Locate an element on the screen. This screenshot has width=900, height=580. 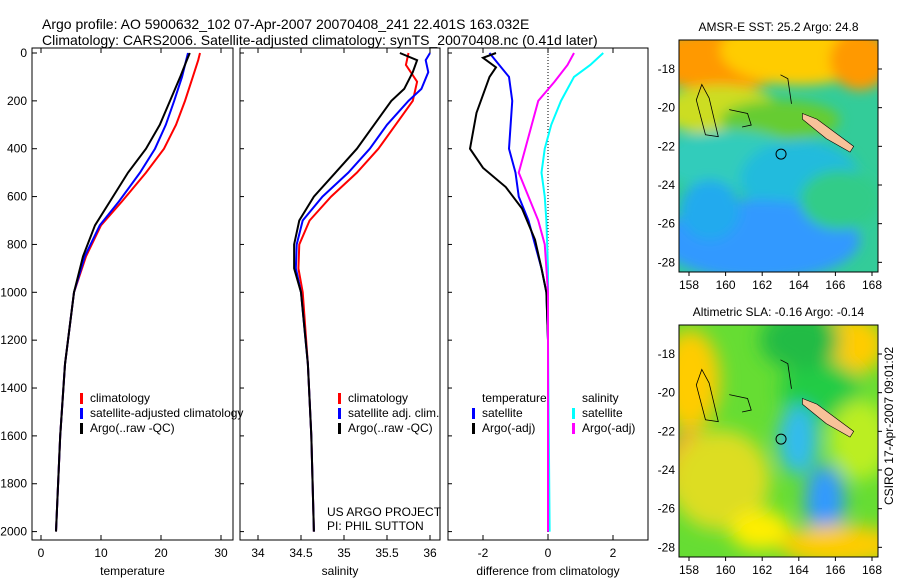
series-line-satellite-adj- is located at coordinates (362, 292).